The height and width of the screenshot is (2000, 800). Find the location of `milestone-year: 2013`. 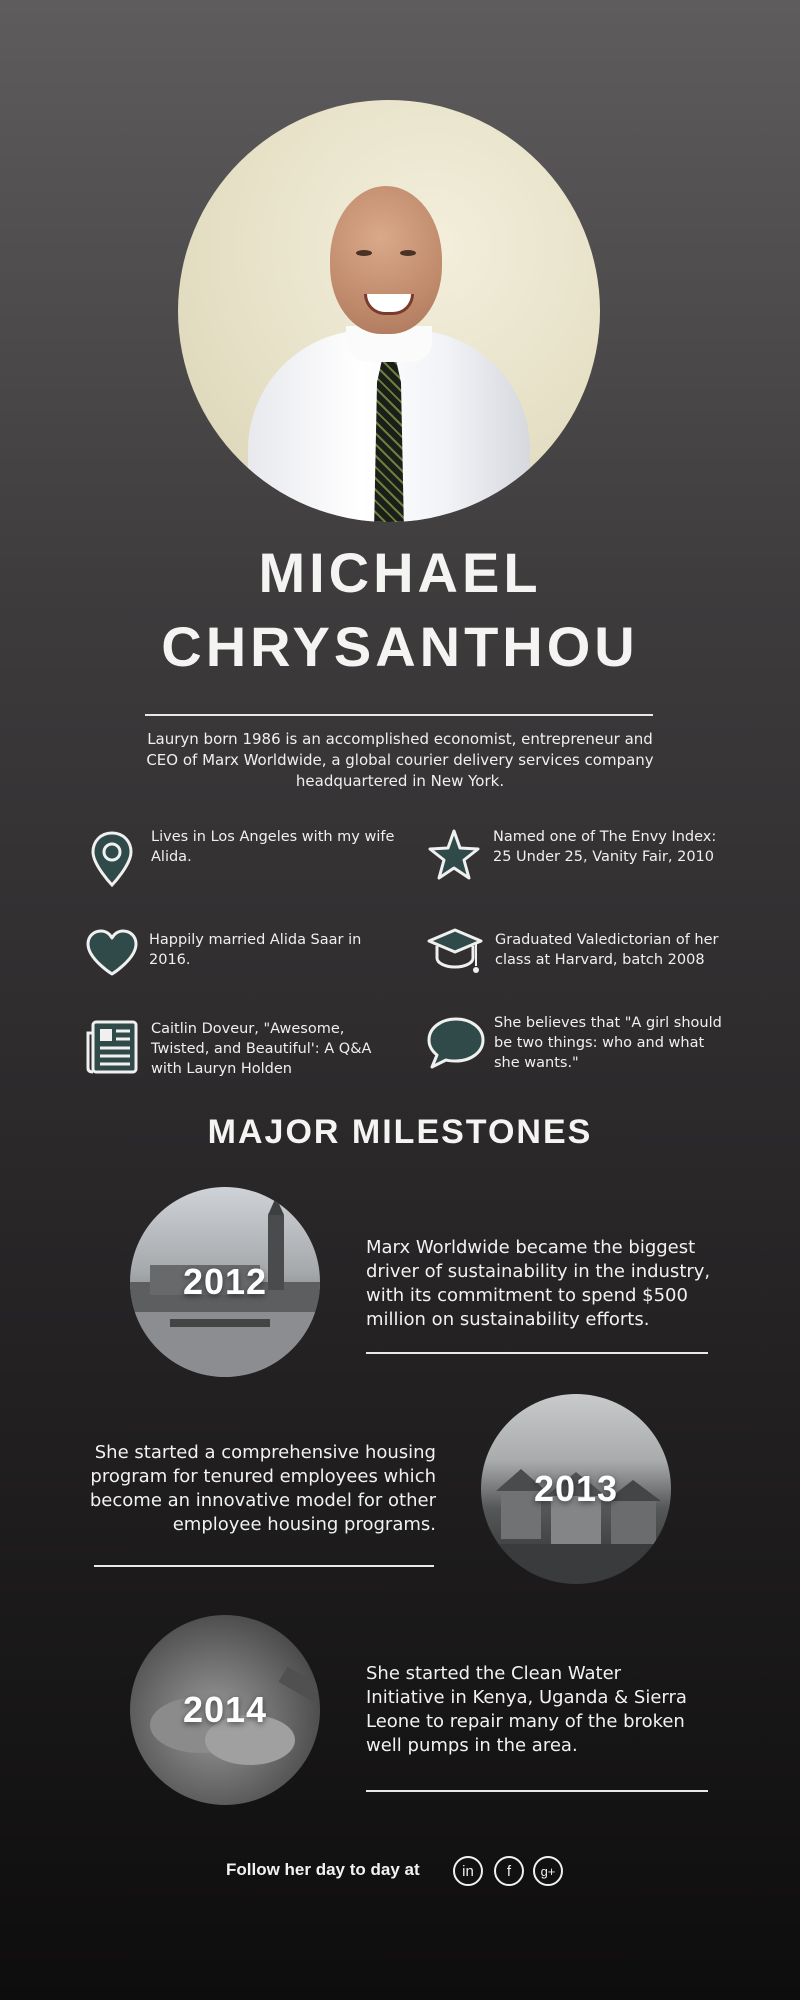

milestone-year: 2013 is located at coordinates (576, 1488).